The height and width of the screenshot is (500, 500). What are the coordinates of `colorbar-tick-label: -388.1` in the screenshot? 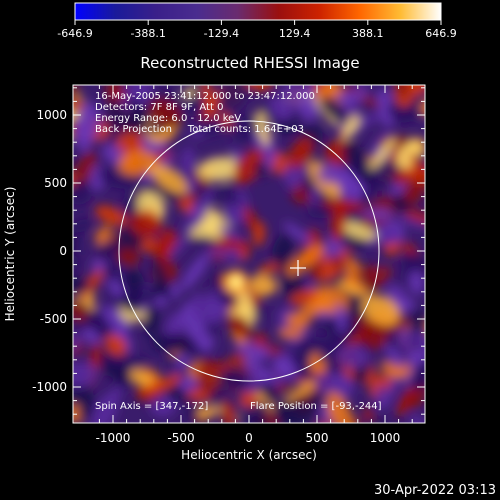 It's located at (147, 33).